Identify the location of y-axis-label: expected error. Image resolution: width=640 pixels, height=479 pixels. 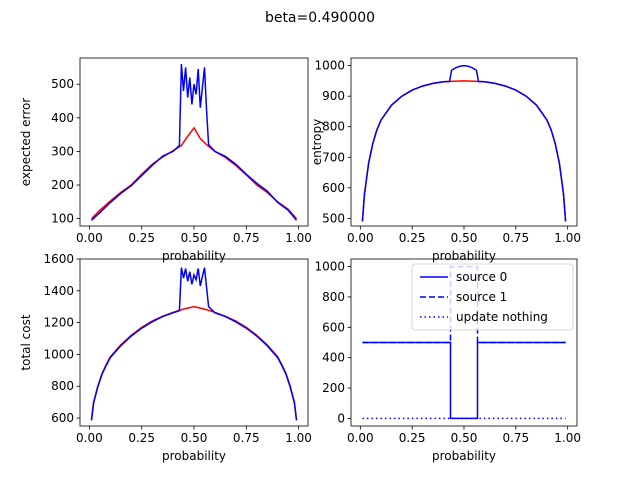
(26, 142).